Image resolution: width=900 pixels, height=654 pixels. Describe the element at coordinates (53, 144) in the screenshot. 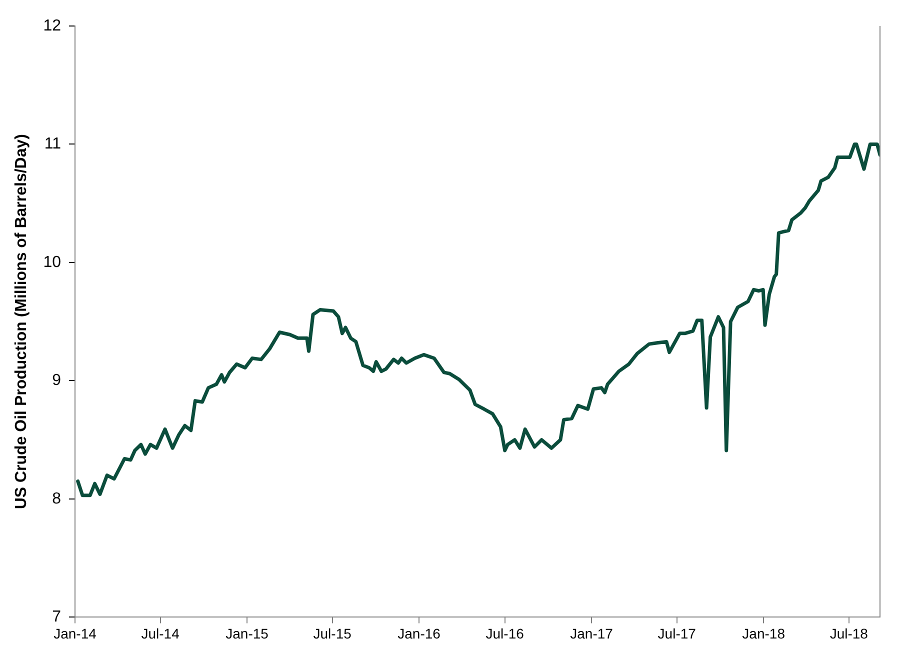

I see `y-tick-label: 11` at that location.